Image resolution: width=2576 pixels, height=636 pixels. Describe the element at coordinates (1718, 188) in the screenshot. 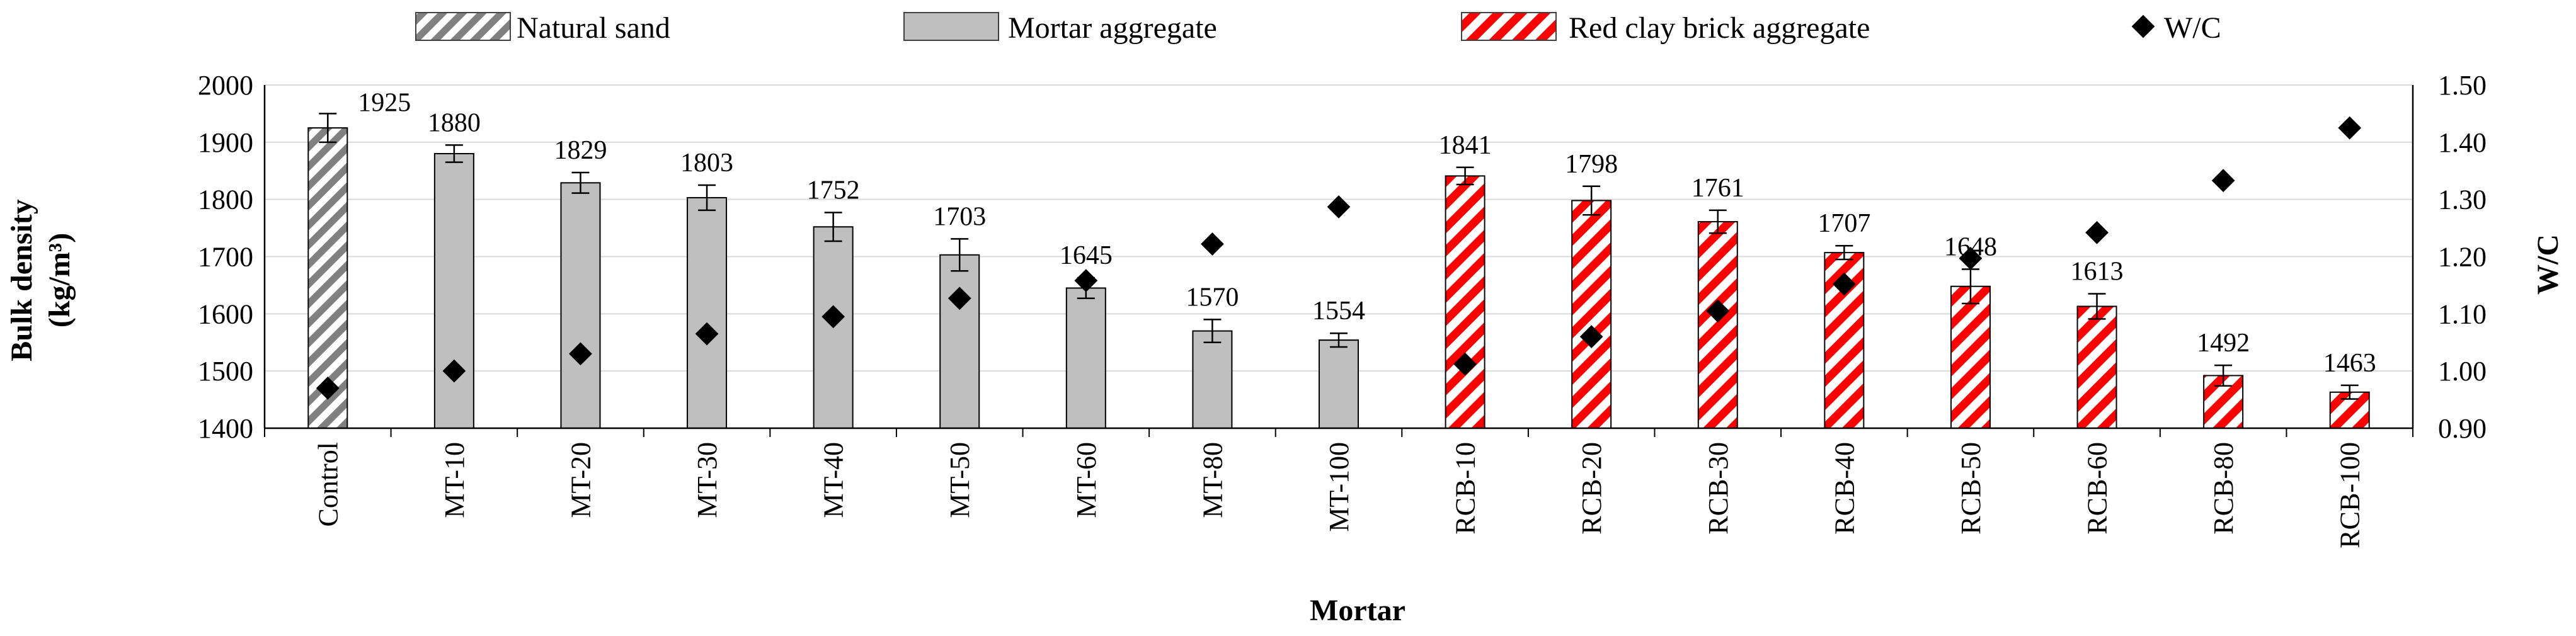

I see `data-label: 1761` at that location.